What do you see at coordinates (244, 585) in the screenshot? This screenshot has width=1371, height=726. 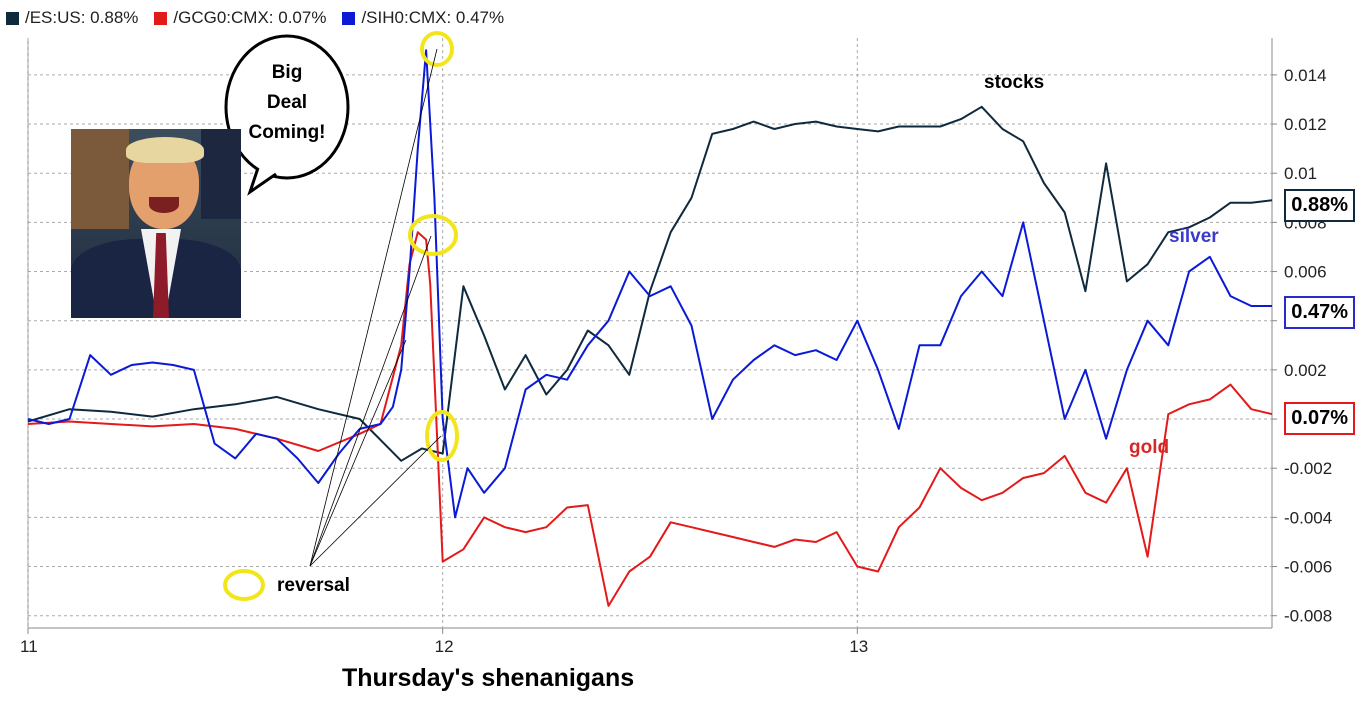 I see `reversal-legend-circle` at bounding box center [244, 585].